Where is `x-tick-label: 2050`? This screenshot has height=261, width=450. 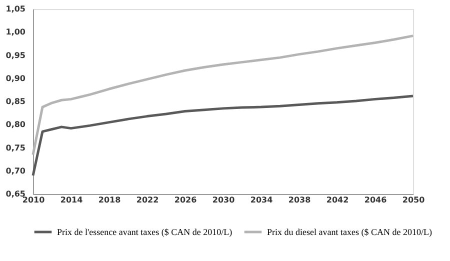
x-tick-label: 2050 is located at coordinates (414, 200).